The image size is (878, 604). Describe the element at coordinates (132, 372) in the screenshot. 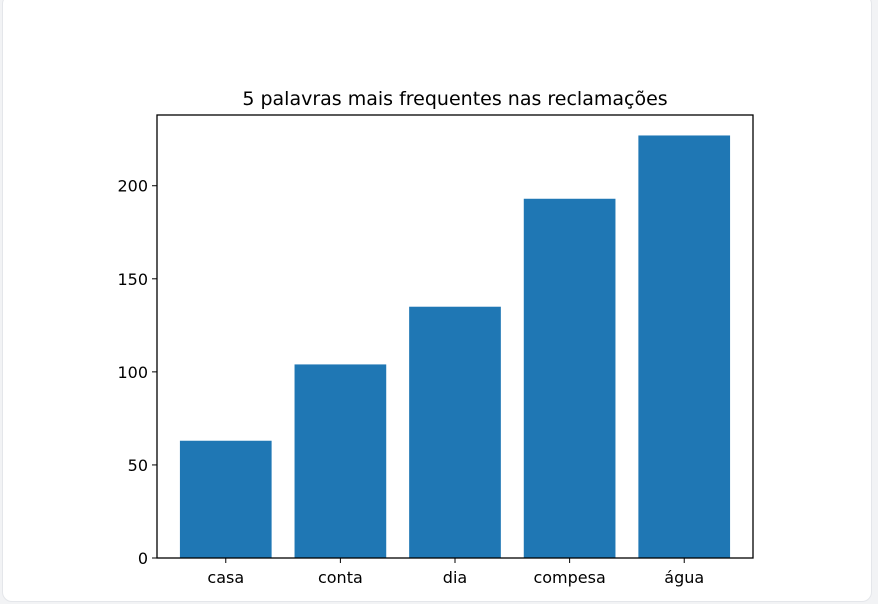

I see `y-tick-label: 100` at that location.